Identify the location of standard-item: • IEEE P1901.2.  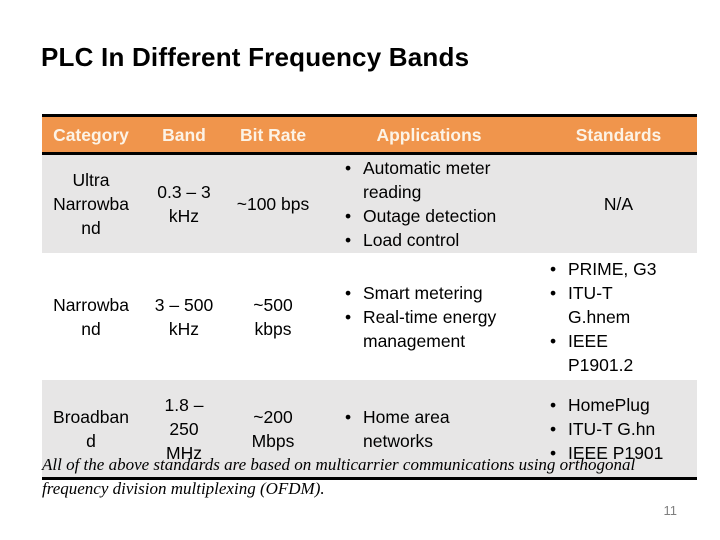
(590, 353).